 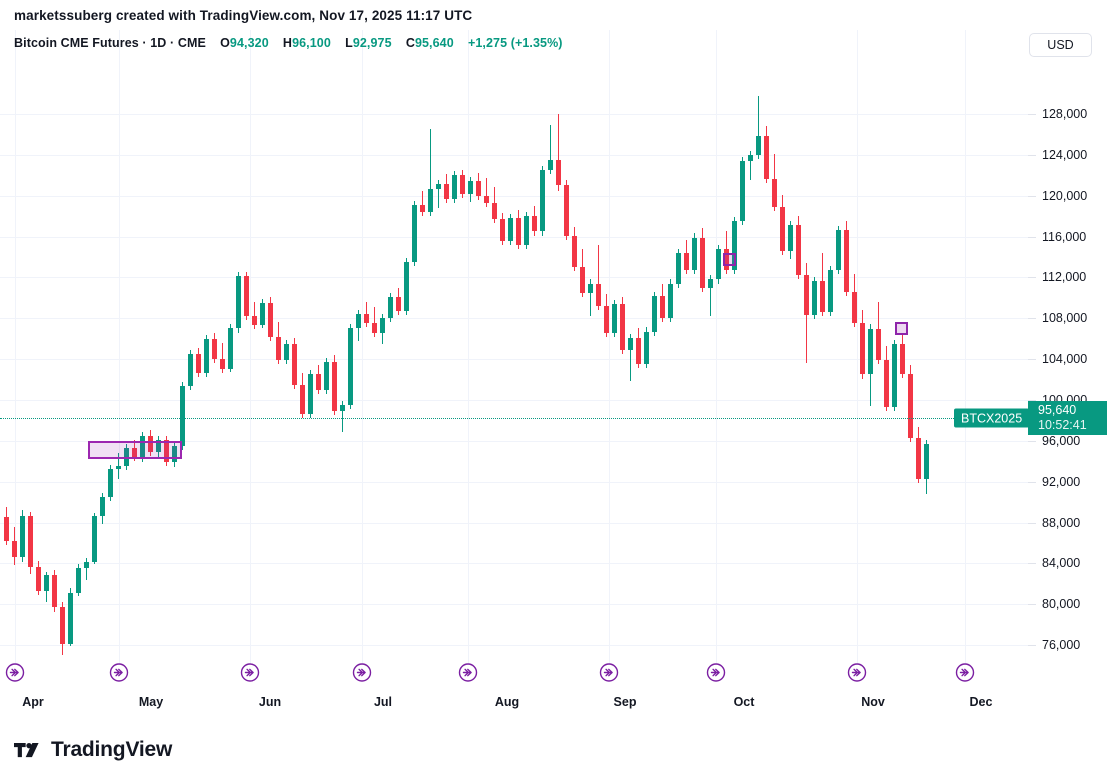 What do you see at coordinates (191, 43) in the screenshot?
I see `legend-exchange: CME` at bounding box center [191, 43].